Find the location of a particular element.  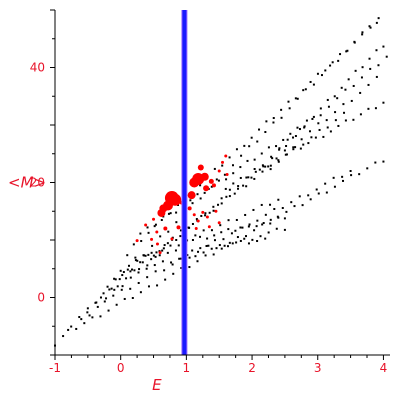

x-axis-ticks: -1 0 1 2 3 4 is located at coordinates (218, 365).